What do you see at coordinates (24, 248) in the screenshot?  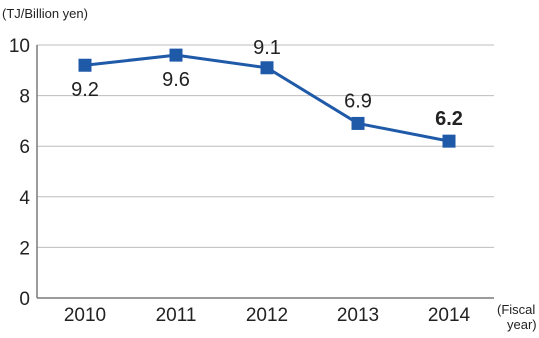 I see `y-tick-label: 2` at bounding box center [24, 248].